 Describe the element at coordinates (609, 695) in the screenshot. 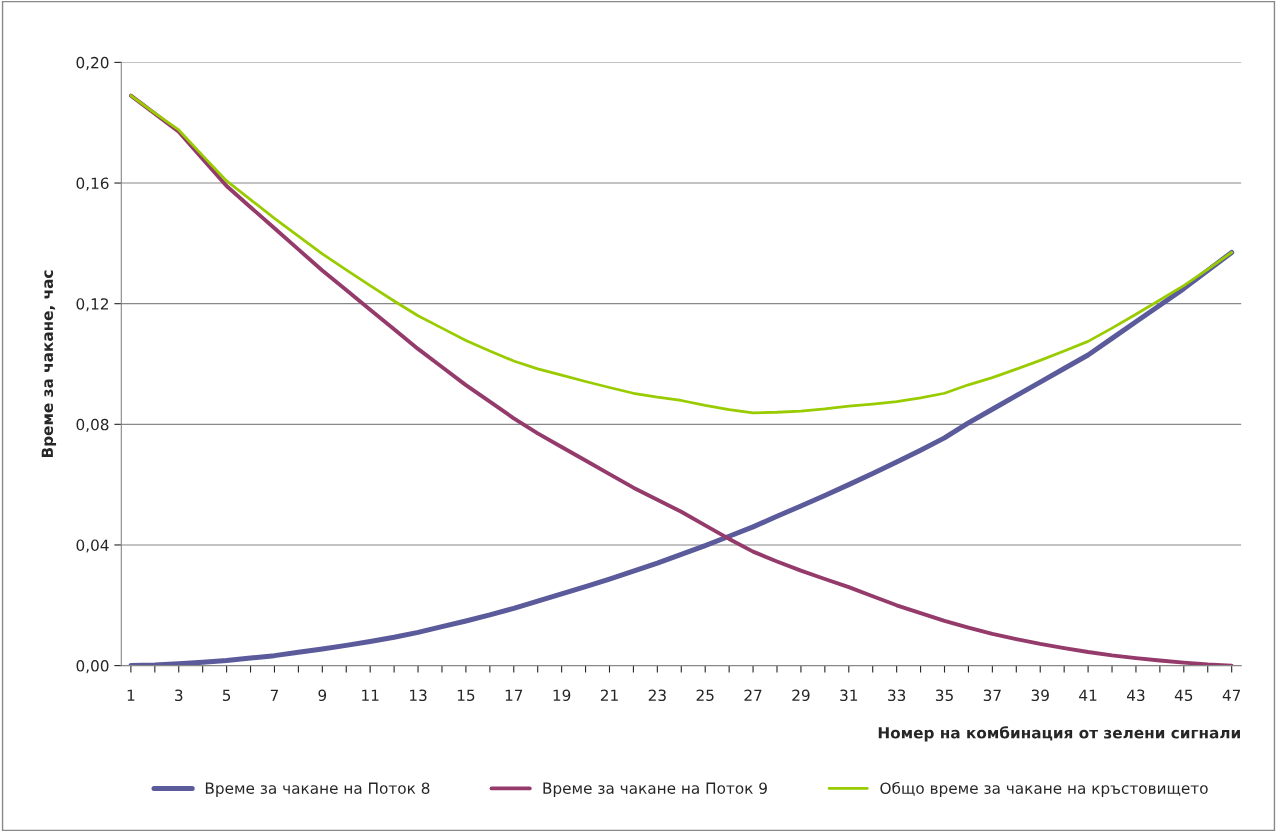

I see `x-tick-label: 21` at that location.